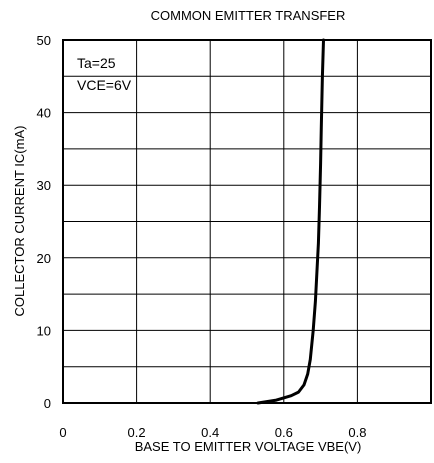 This screenshot has height=463, width=434. I want to click on x-tick-label-4: 0.8, so click(357, 432).